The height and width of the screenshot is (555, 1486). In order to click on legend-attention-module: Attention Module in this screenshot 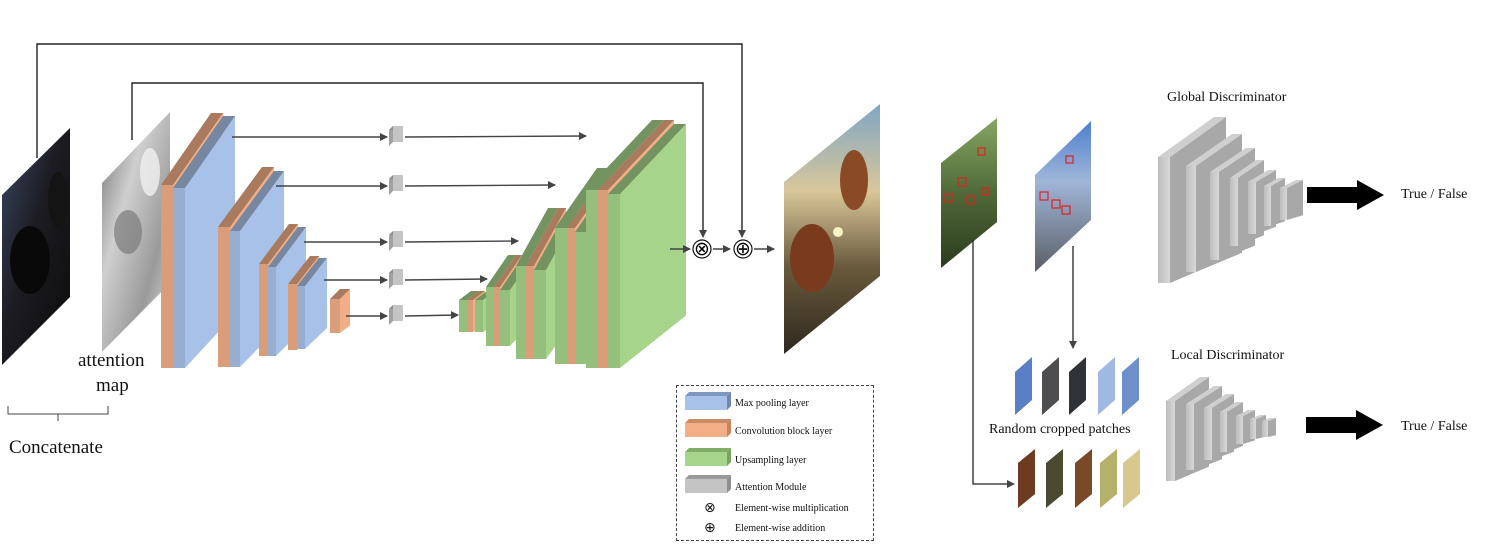, I will do `click(771, 487)`.